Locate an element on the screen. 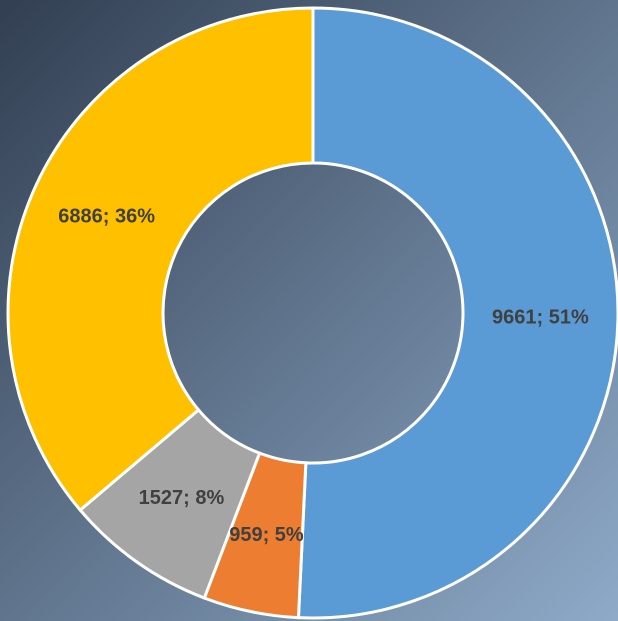  data-label: 9661; 51% is located at coordinates (540, 318).